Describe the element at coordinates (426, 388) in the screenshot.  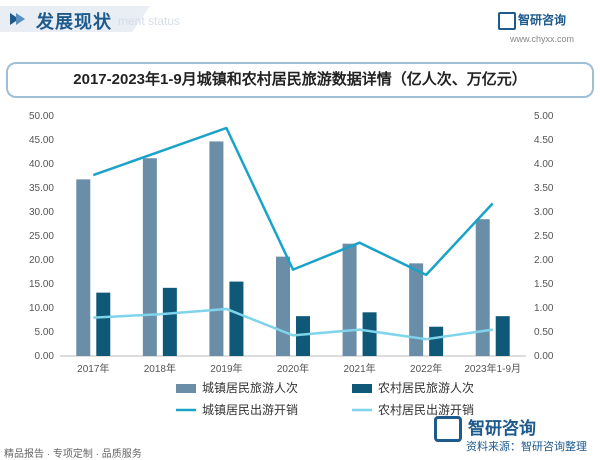
I see `legend-label-rural-trips: 农村居民旅游人次` at that location.